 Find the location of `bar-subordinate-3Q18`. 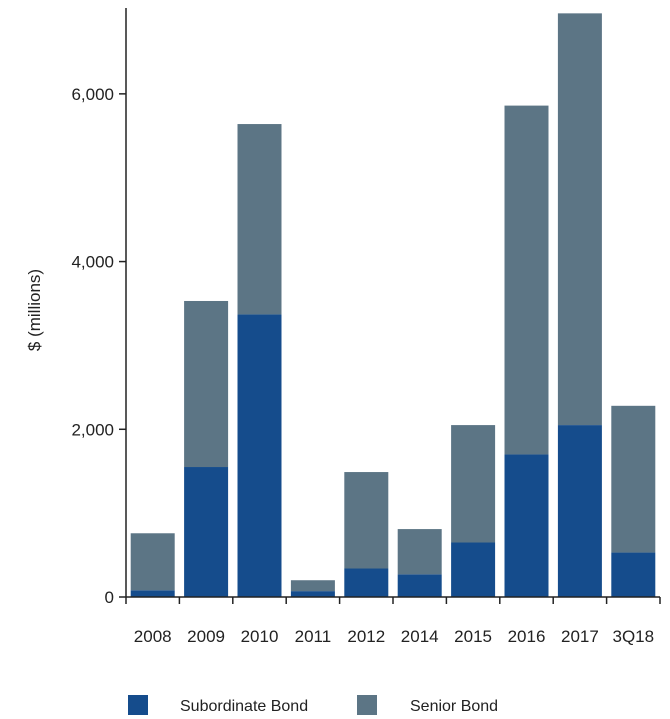

bar-subordinate-3Q18 is located at coordinates (633, 574).